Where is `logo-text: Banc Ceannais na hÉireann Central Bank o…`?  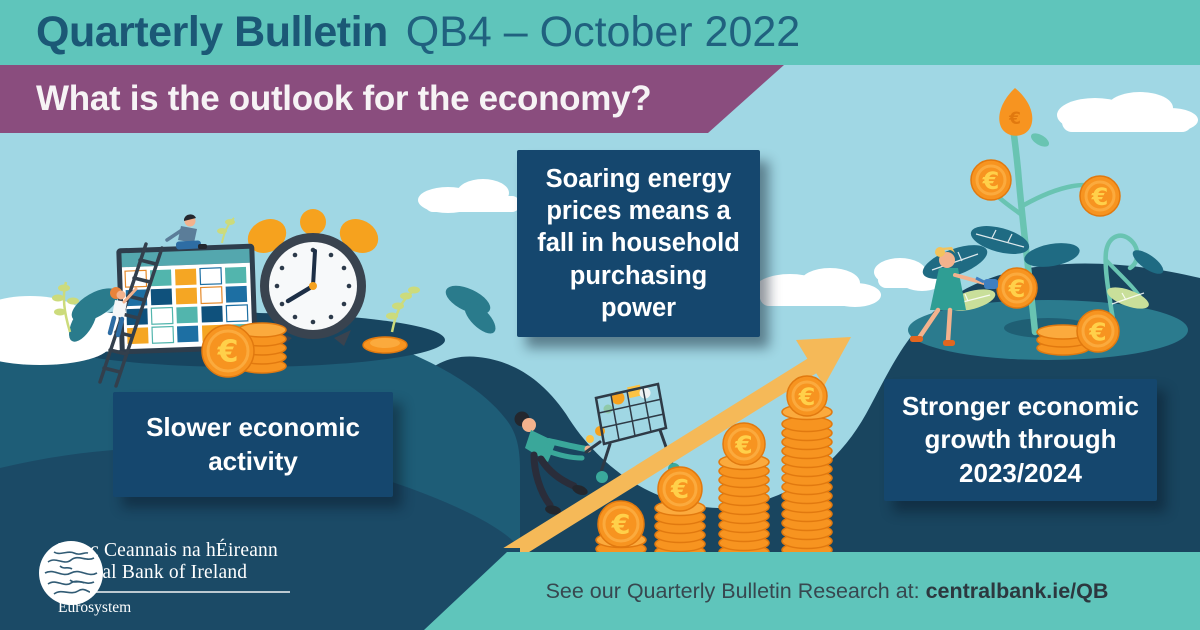 logo-text: Banc Ceannais na hÉireann Central Bank o… is located at coordinates (174, 578).